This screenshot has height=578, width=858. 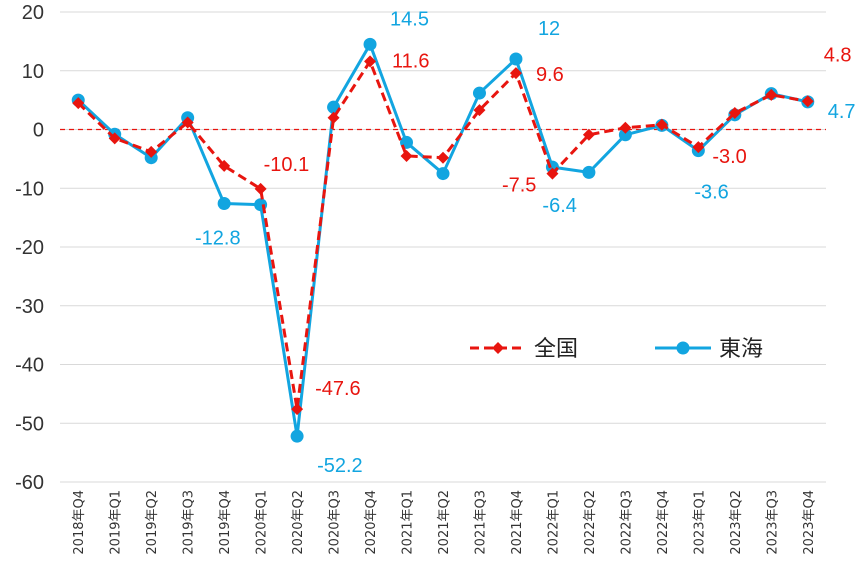 What do you see at coordinates (772, 522) in the screenshot?
I see `x-tick-label: 2023年Q3` at bounding box center [772, 522].